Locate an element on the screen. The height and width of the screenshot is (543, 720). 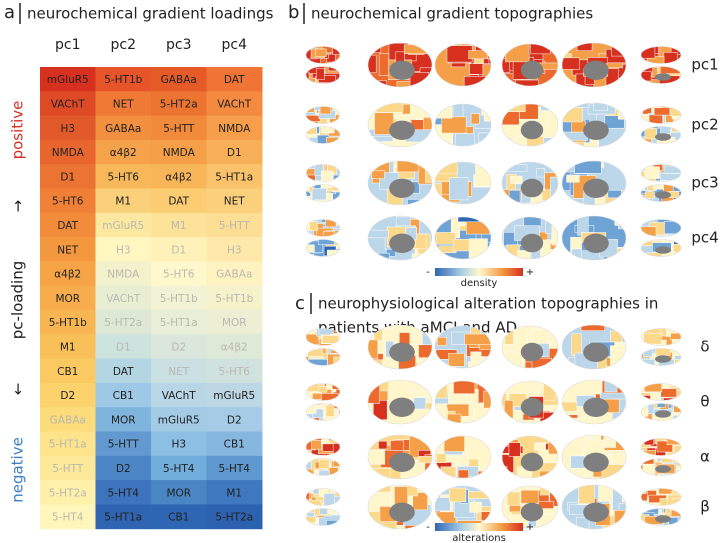
cell-label: 5-HT1b is located at coordinates (68, 323).